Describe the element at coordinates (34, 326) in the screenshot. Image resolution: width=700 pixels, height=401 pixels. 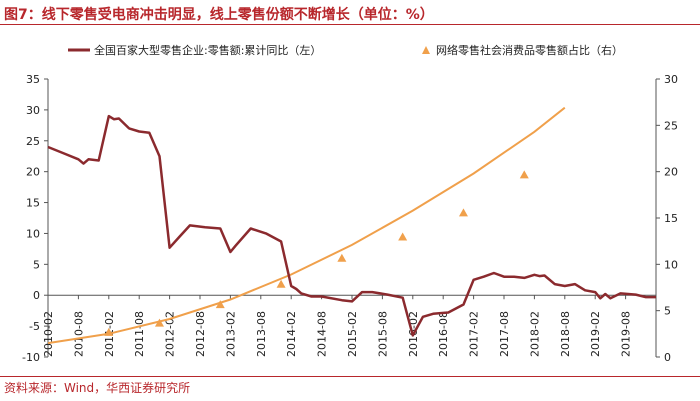
I see `y-left-tick-label: -5` at that location.